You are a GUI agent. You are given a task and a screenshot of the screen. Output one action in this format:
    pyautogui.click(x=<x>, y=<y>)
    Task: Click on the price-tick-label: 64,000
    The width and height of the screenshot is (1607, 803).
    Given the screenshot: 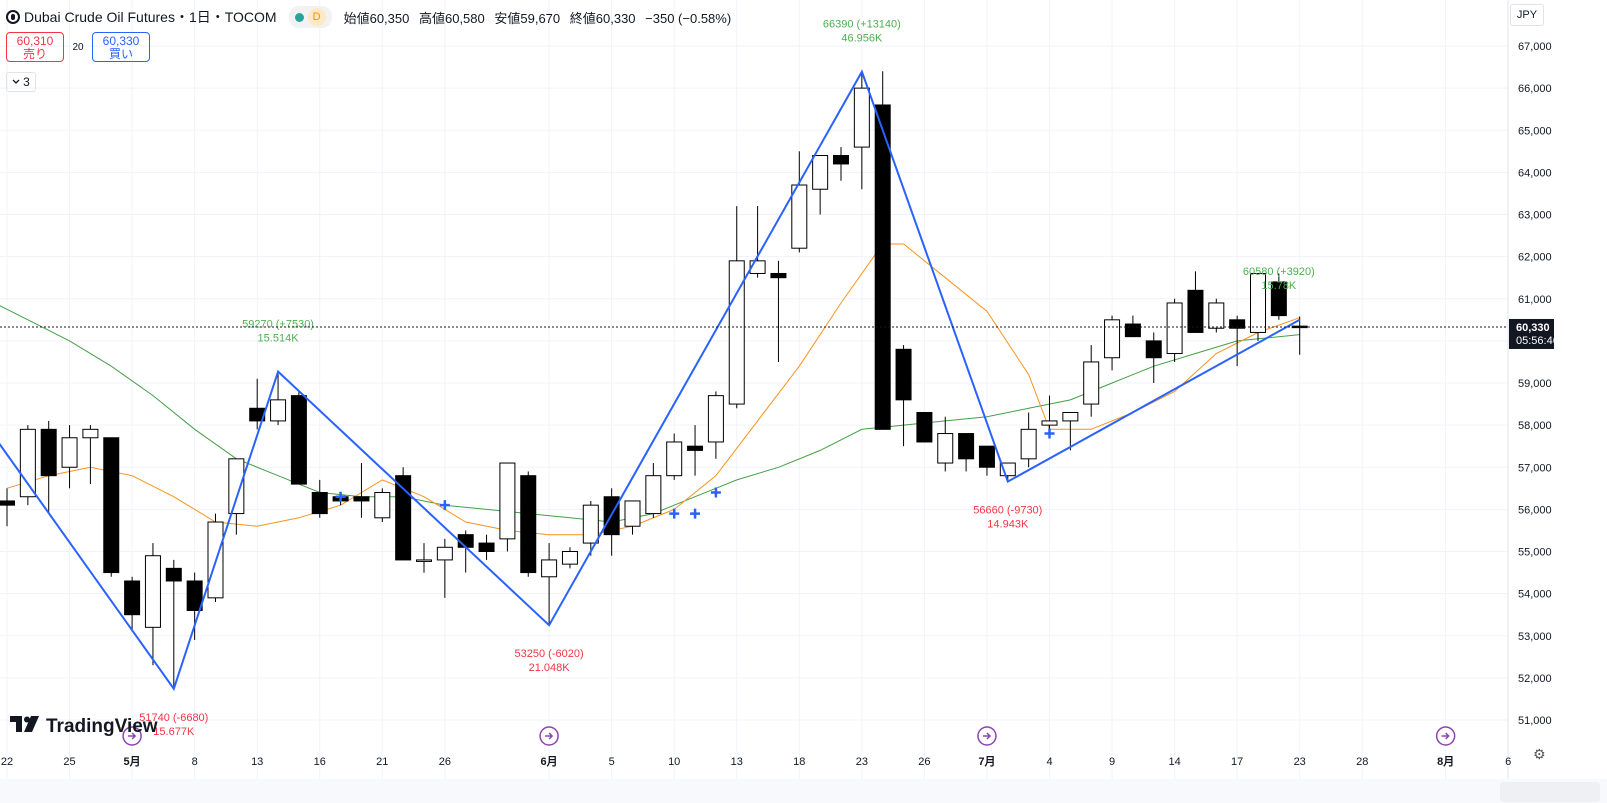 What is the action you would take?
    pyautogui.click(x=1535, y=173)
    